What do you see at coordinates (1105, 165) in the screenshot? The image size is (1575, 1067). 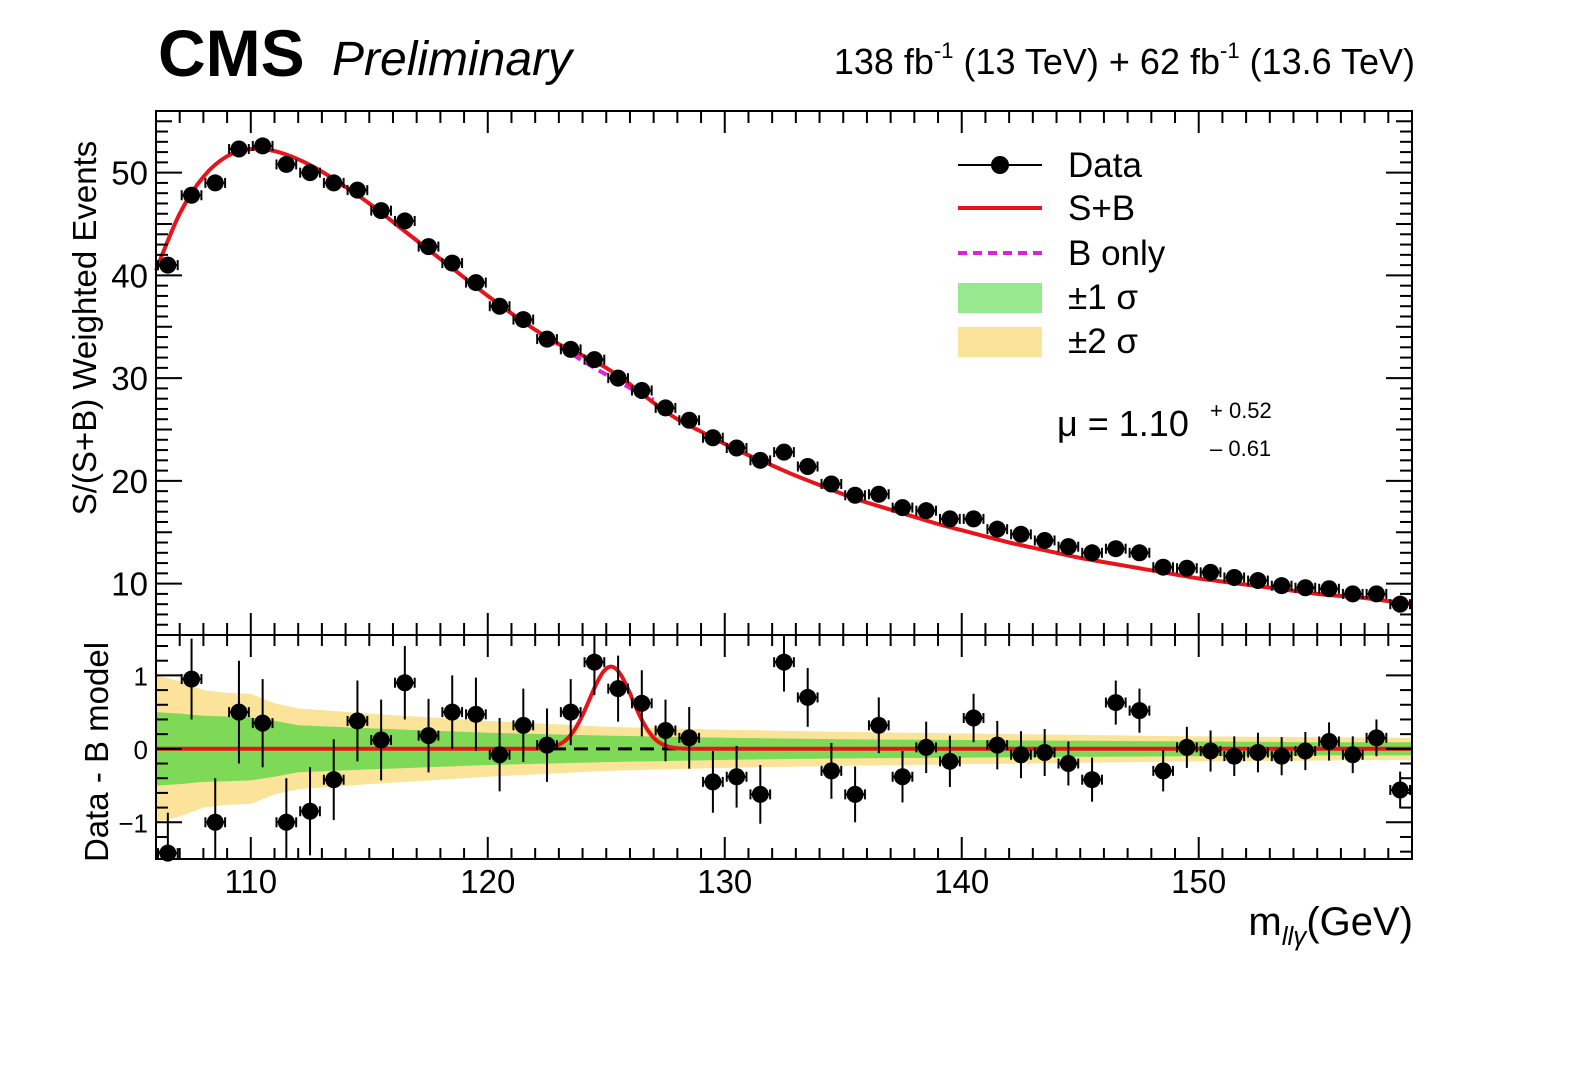 I see `legend-label: Data` at bounding box center [1105, 165].